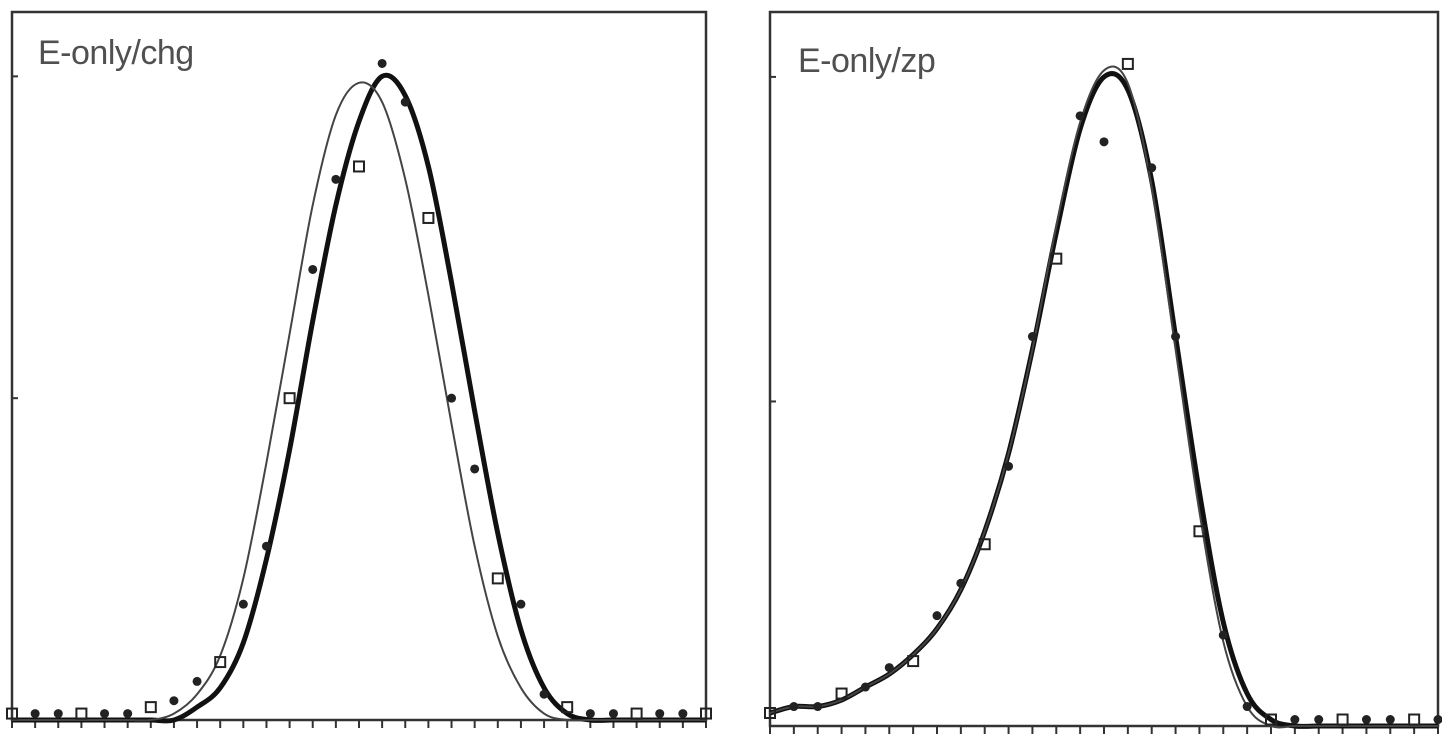 Image resolution: width=1442 pixels, height=736 pixels. What do you see at coordinates (867, 61) in the screenshot?
I see `chart-title: E-only/zp` at bounding box center [867, 61].